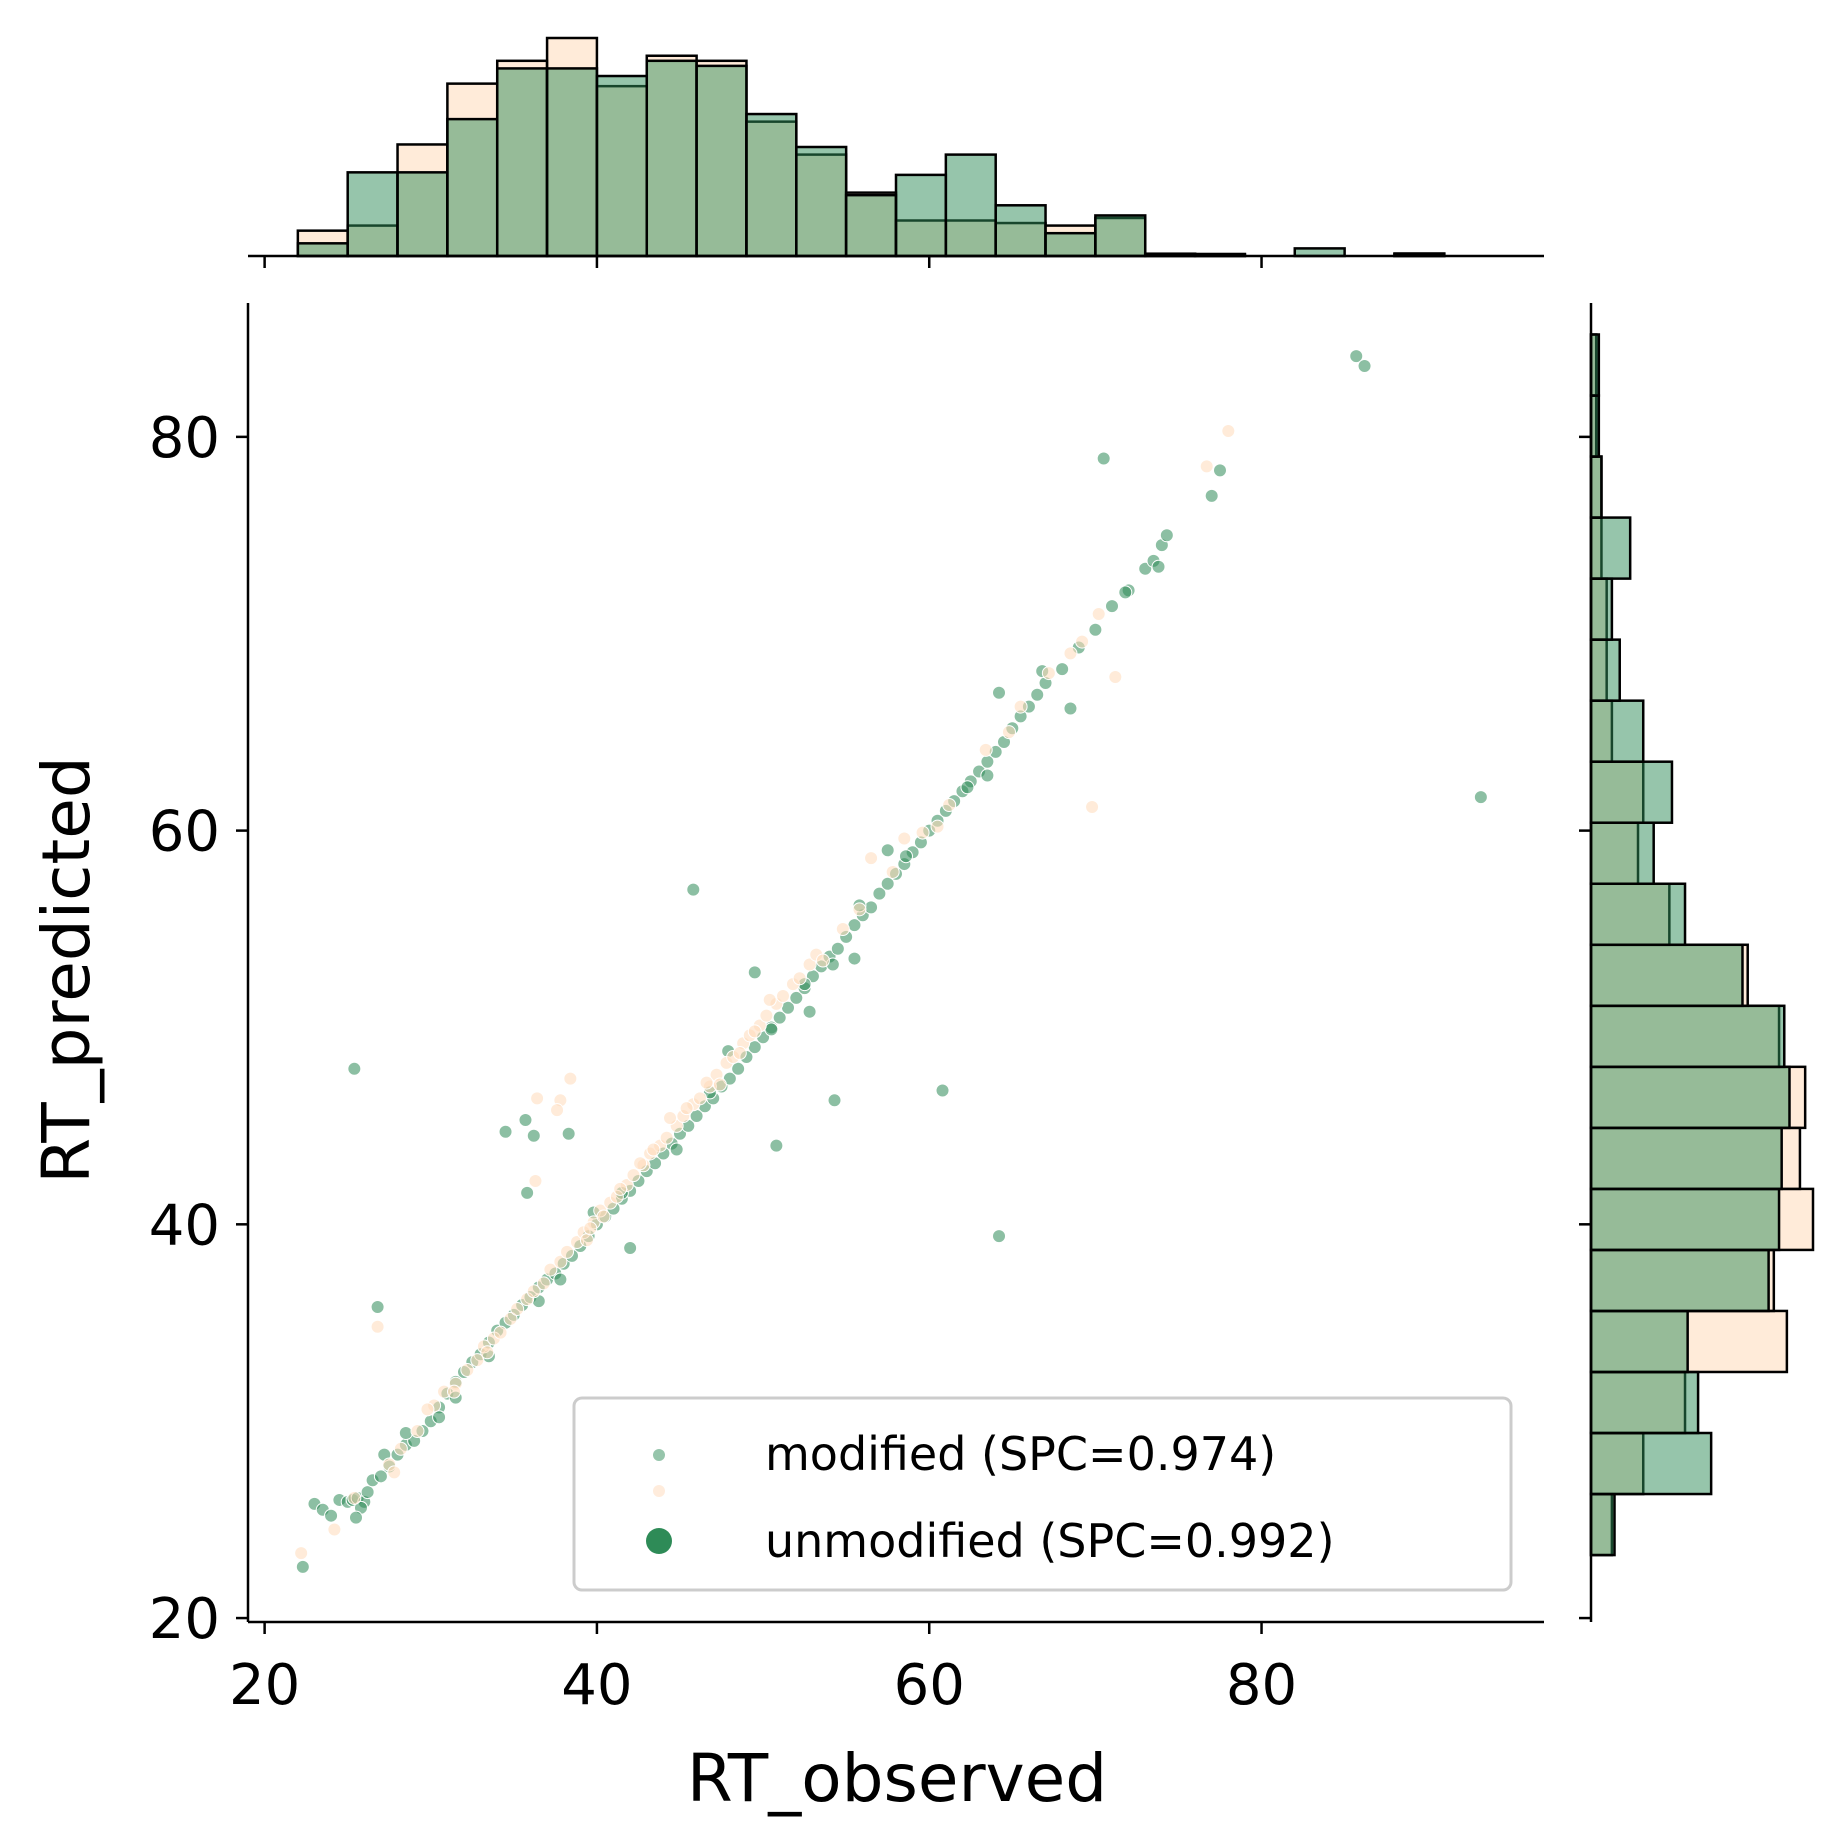 The height and width of the screenshot is (1834, 1828). Describe the element at coordinates (184, 1225) in the screenshot. I see `y-tick-label: 40` at that location.